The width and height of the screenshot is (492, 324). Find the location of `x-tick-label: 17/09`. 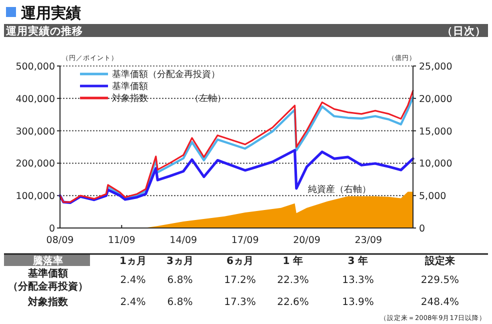

x-tick-label: 17/09 is located at coordinates (245, 240).